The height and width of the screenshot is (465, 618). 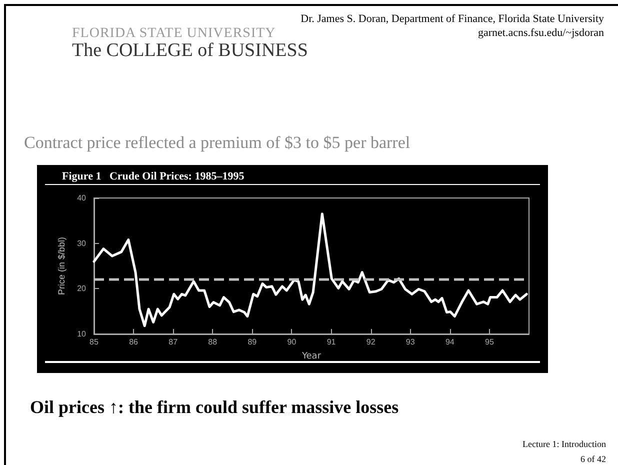 What do you see at coordinates (292, 342) in the screenshot?
I see `x-tick-label: 90` at bounding box center [292, 342].